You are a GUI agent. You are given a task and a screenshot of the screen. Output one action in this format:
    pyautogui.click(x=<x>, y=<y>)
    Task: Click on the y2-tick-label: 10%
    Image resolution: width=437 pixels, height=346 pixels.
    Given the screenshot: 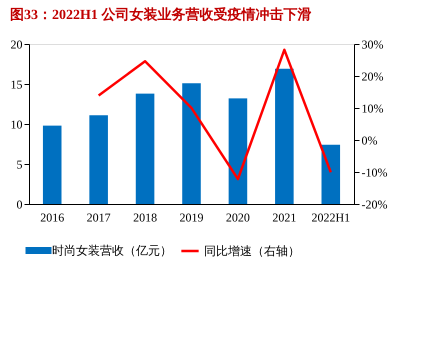 What is the action you would take?
    pyautogui.click(x=373, y=109)
    